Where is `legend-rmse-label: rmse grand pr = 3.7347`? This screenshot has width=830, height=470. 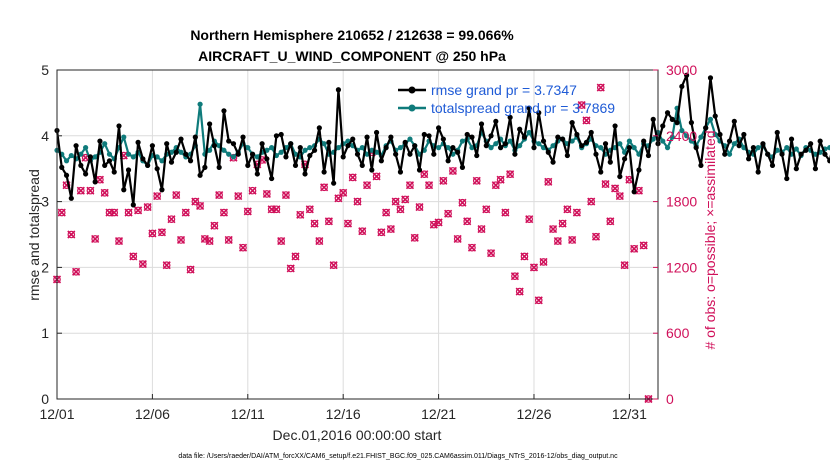
legend-rmse-label: rmse grand pr = 3.7347 is located at coordinates (504, 90).